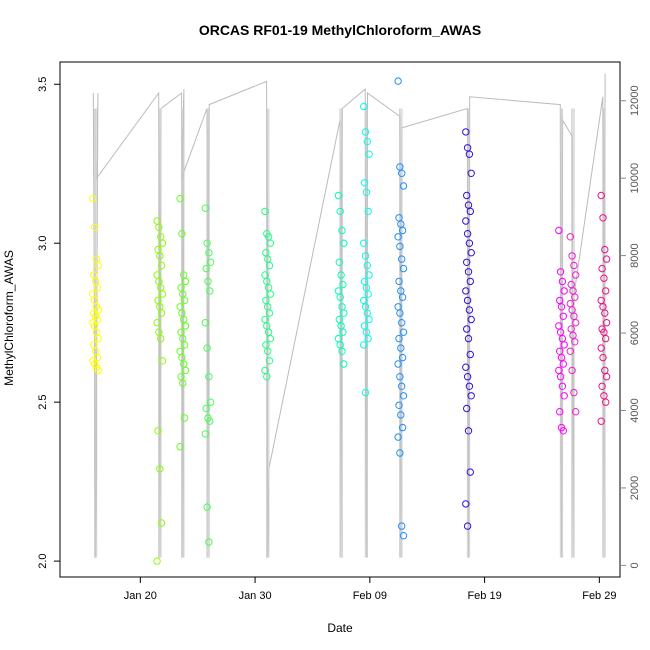 The image size is (650, 650). What do you see at coordinates (340, 628) in the screenshot?
I see `x-axis-label: Date` at bounding box center [340, 628].